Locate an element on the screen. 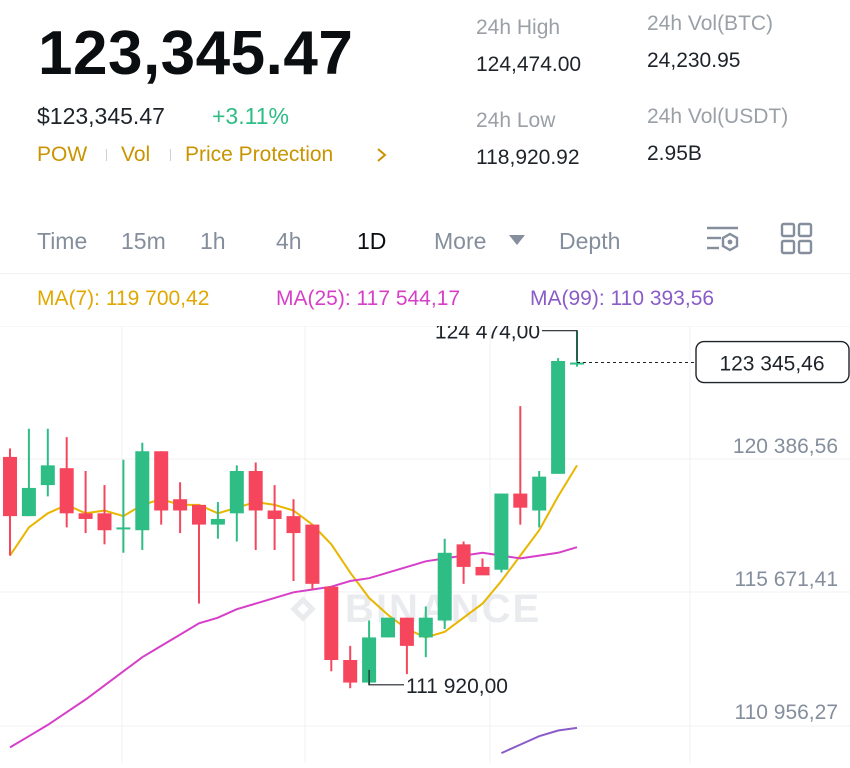  tag-vol: Vol is located at coordinates (136, 154).